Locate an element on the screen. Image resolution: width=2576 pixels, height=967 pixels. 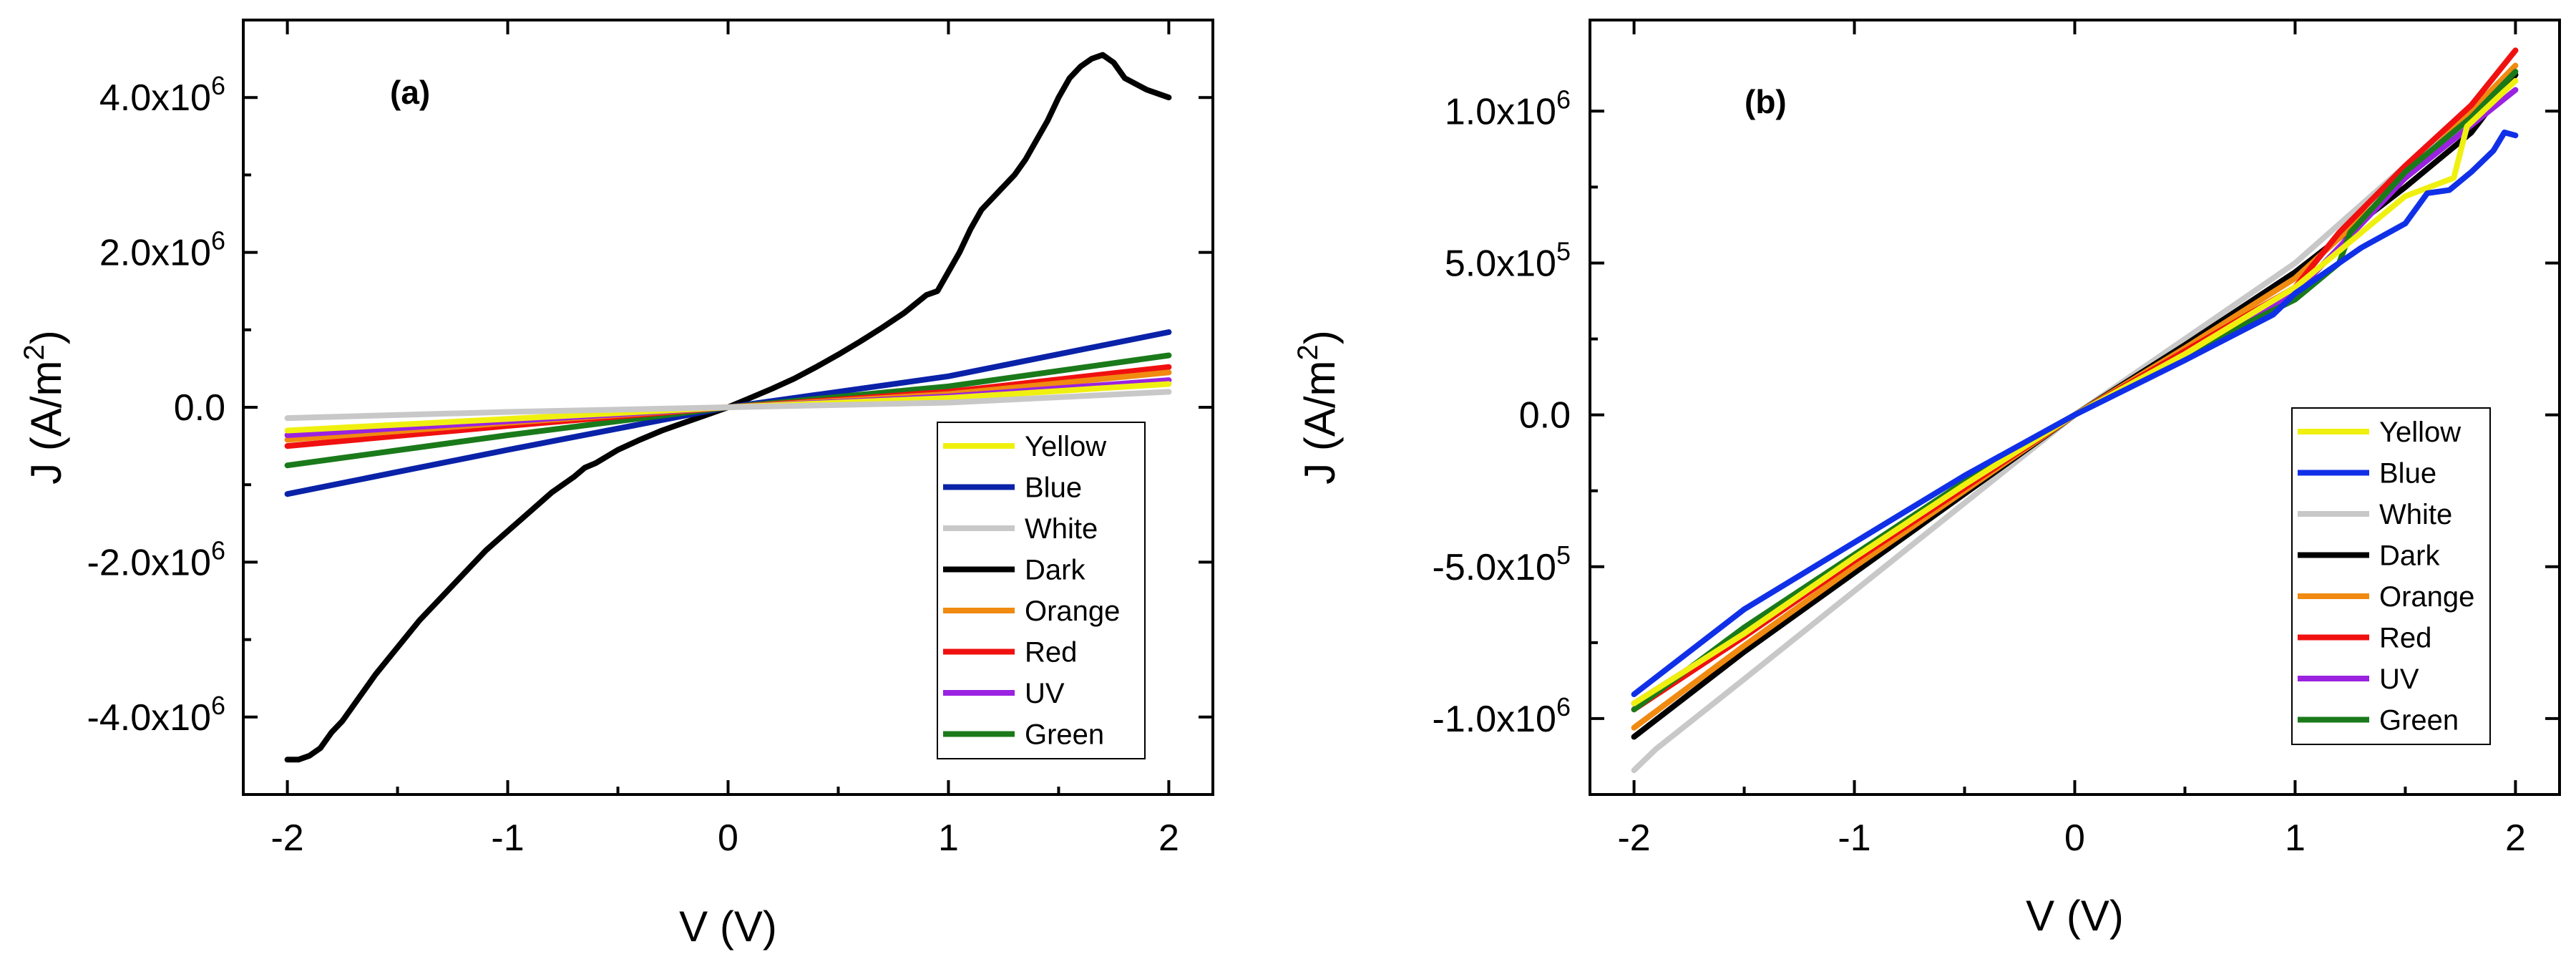
y-tick-mantissa: -4.0x10 is located at coordinates (149, 718).